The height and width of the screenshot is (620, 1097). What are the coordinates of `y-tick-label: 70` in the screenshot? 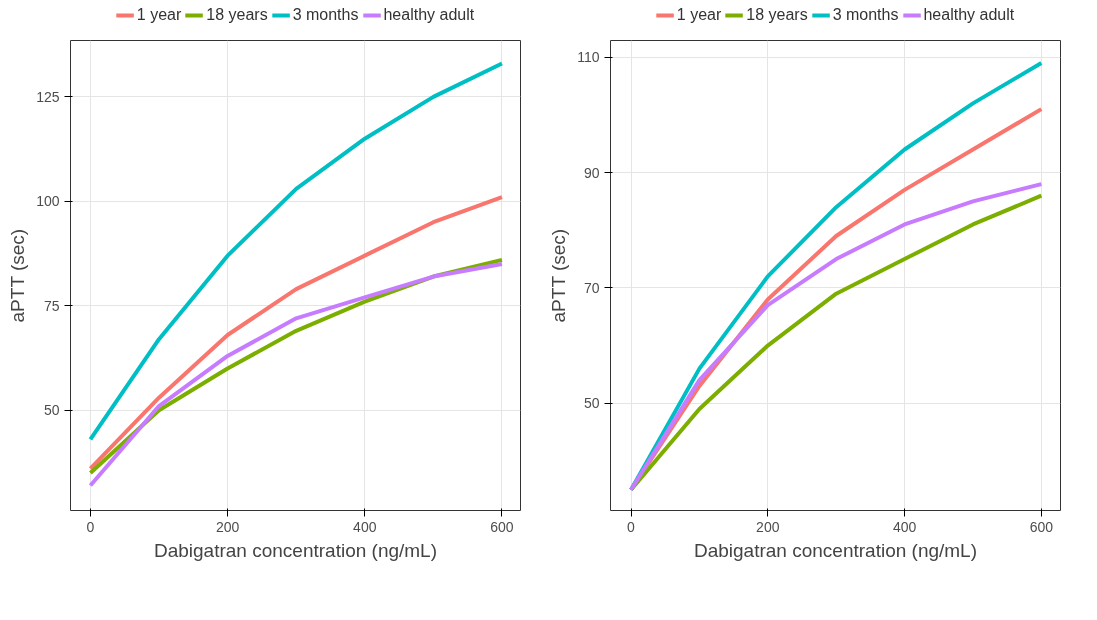 It's located at (591, 287).